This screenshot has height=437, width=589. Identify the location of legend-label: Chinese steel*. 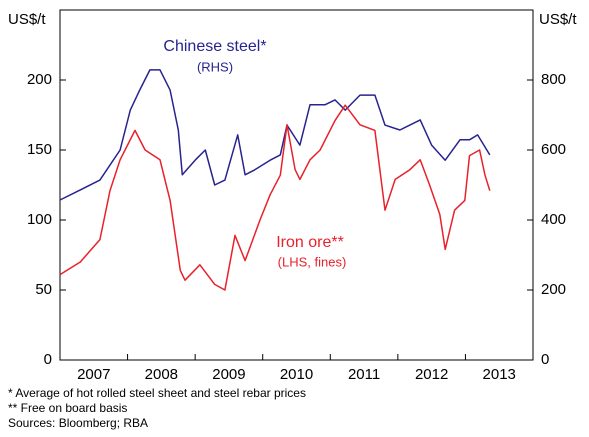
(214, 46).